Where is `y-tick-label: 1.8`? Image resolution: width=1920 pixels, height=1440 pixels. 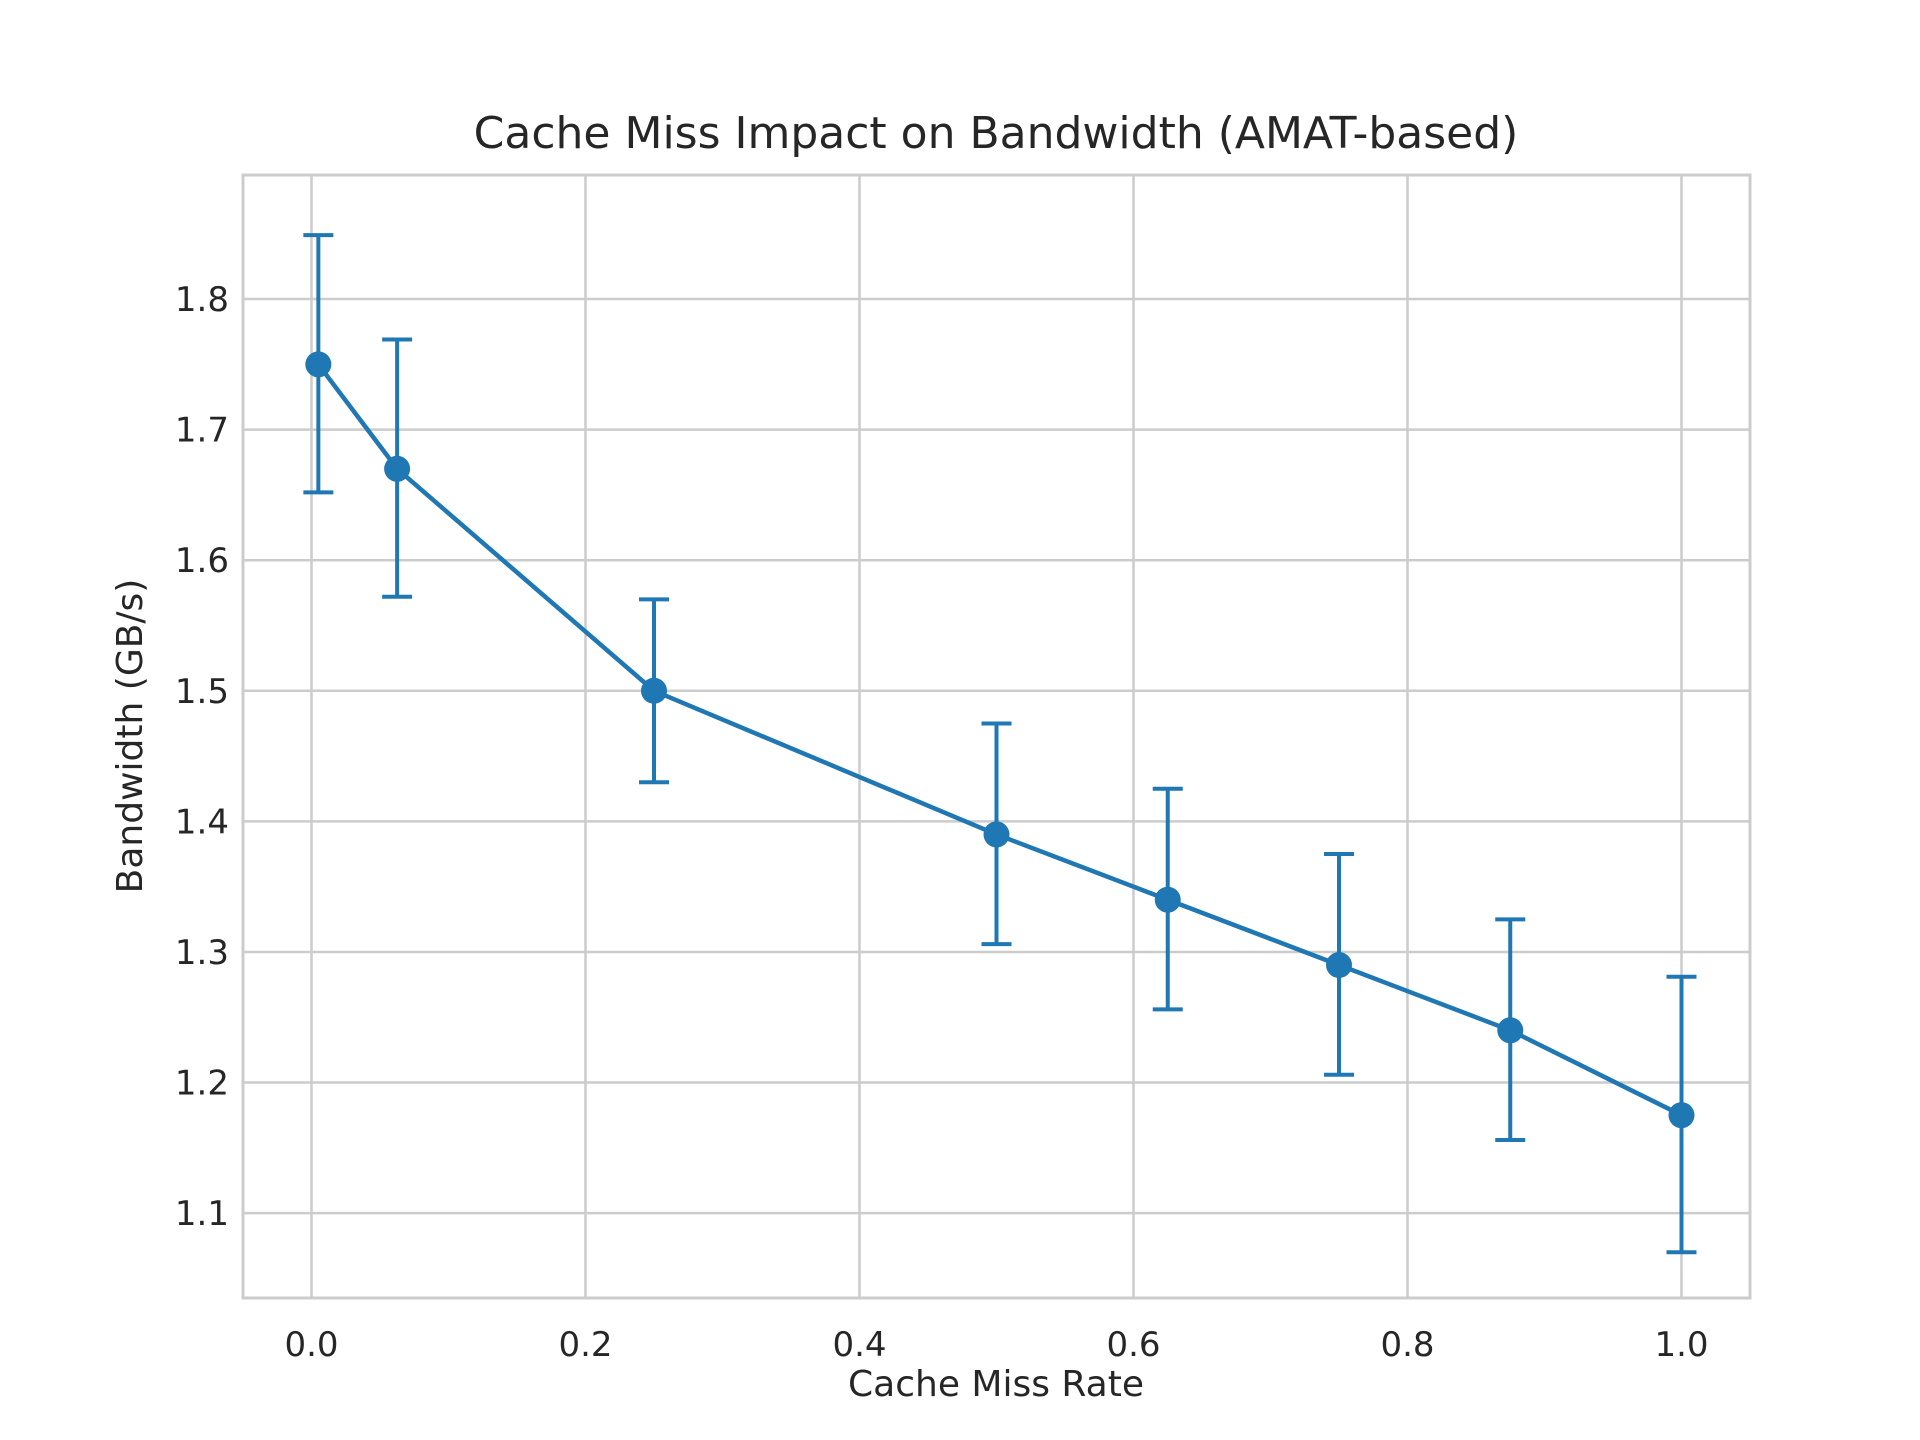 y-tick-label: 1.8 is located at coordinates (202, 300).